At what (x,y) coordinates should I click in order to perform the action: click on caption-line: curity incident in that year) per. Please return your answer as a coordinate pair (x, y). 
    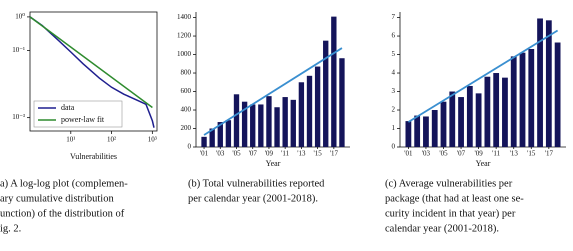
    Looking at the image, I should click on (450, 213).